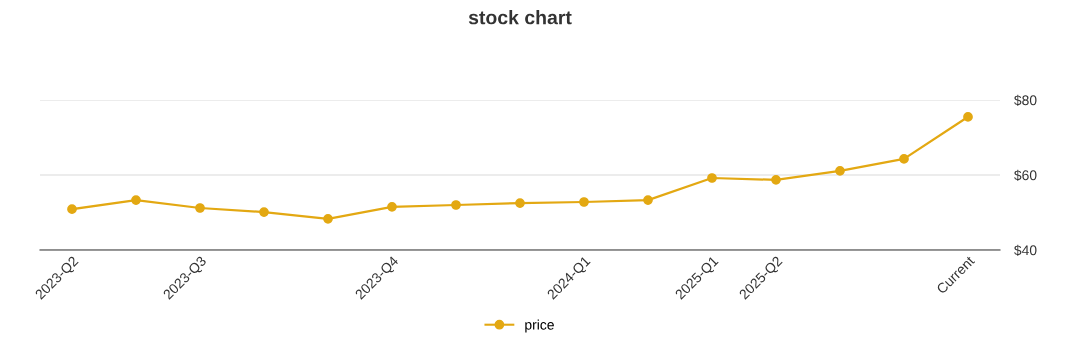  What do you see at coordinates (539, 326) in the screenshot?
I see `legend-label: price` at bounding box center [539, 326].